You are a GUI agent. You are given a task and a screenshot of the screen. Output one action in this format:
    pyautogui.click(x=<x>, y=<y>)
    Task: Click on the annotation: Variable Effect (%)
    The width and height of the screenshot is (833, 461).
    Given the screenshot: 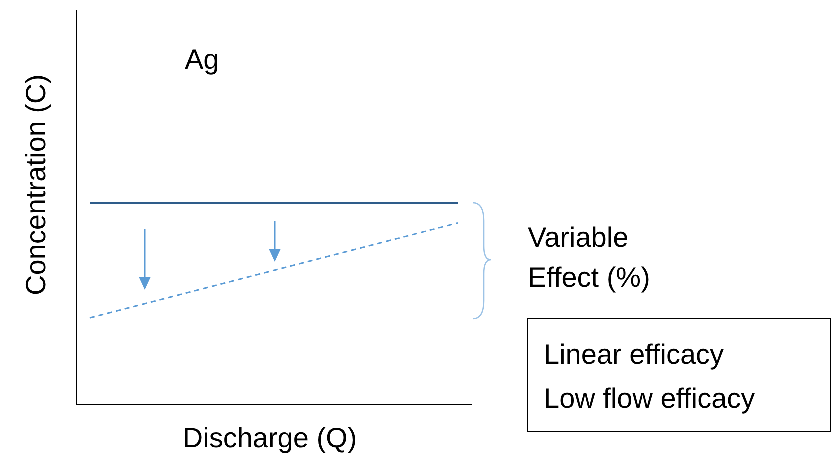 What is the action you would take?
    pyautogui.click(x=590, y=258)
    